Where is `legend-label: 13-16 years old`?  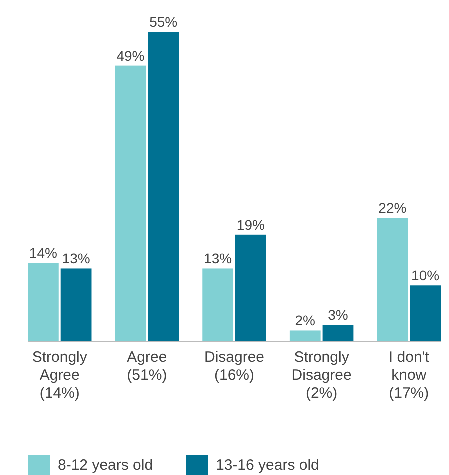
legend-label: 13-16 years old is located at coordinates (268, 465).